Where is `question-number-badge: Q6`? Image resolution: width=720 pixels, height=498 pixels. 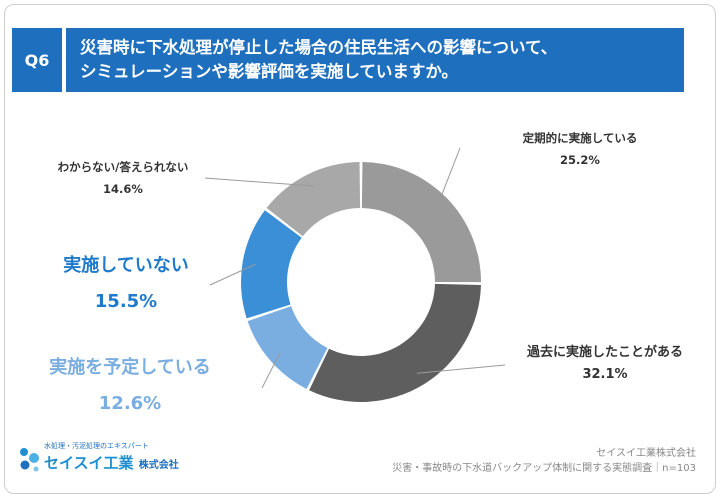 question-number-badge: Q6 is located at coordinates (37, 60).